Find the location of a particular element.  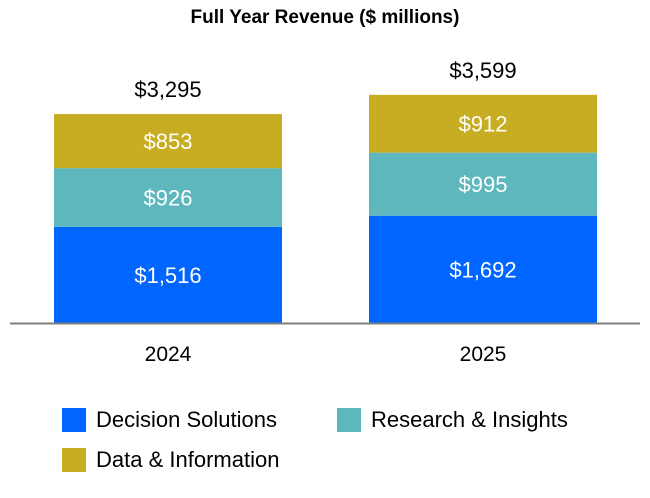

legend-label: Data & Information is located at coordinates (188, 459).